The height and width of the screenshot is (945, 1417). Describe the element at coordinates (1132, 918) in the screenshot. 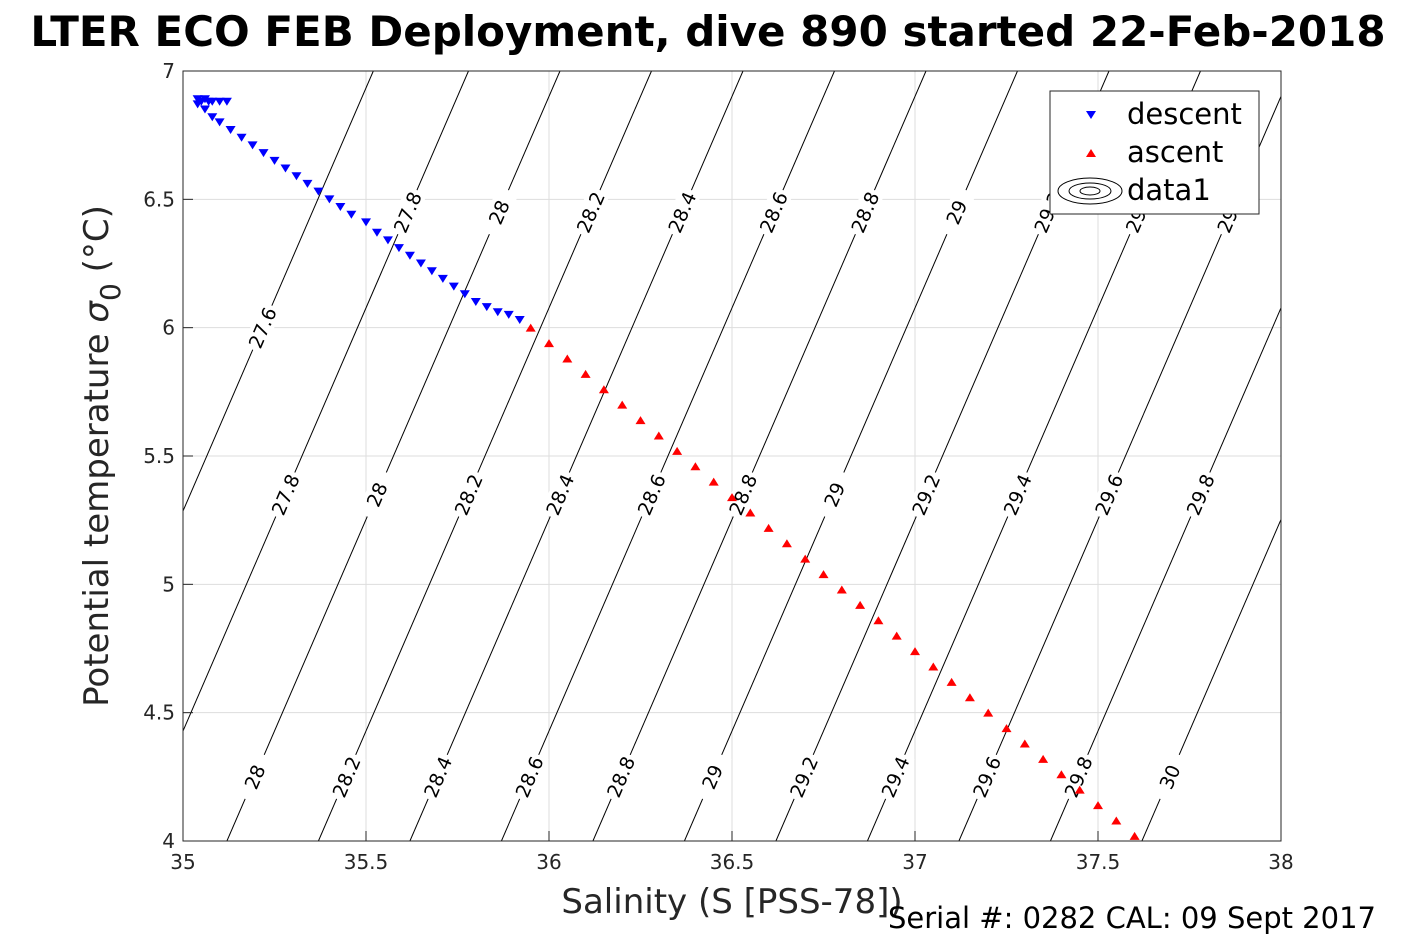

I see `serial-calibration-footer: Serial #: 0282 CAL: 09 Sept 2017` at that location.